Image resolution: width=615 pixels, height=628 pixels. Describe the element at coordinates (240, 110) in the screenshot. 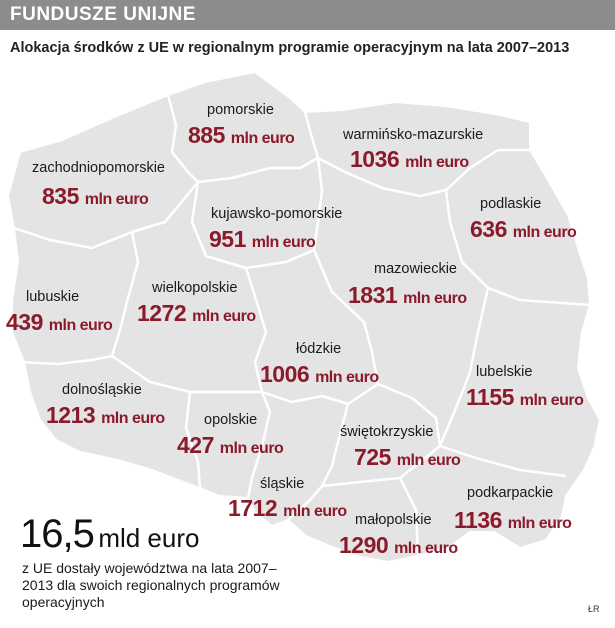

I see `region-name-pomorskie: pomorskie` at that location.